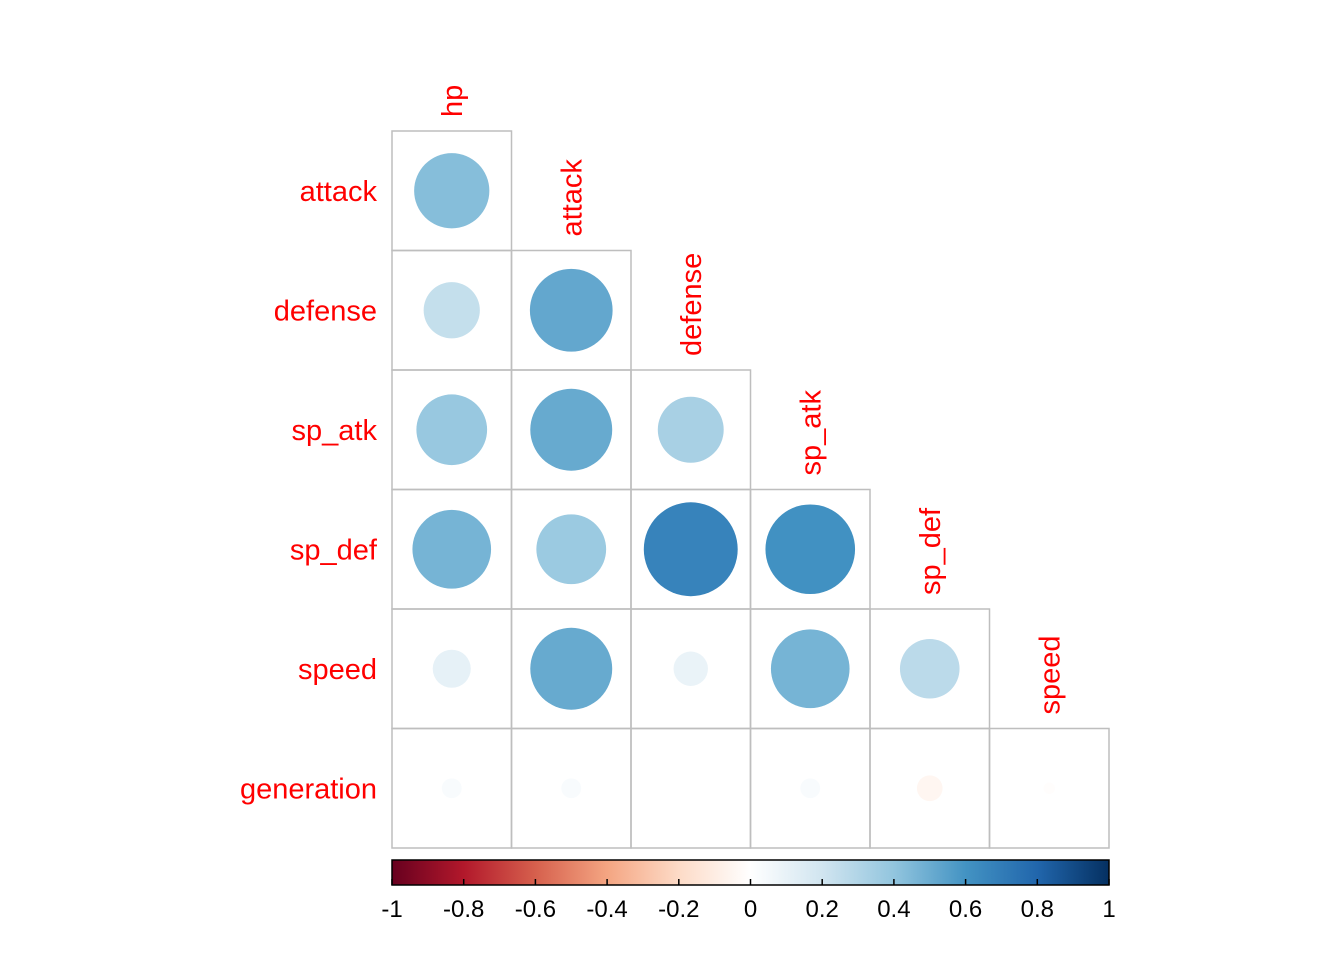 The width and height of the screenshot is (1344, 960). What do you see at coordinates (572, 198) in the screenshot?
I see `col-label-attack: attack` at bounding box center [572, 198].